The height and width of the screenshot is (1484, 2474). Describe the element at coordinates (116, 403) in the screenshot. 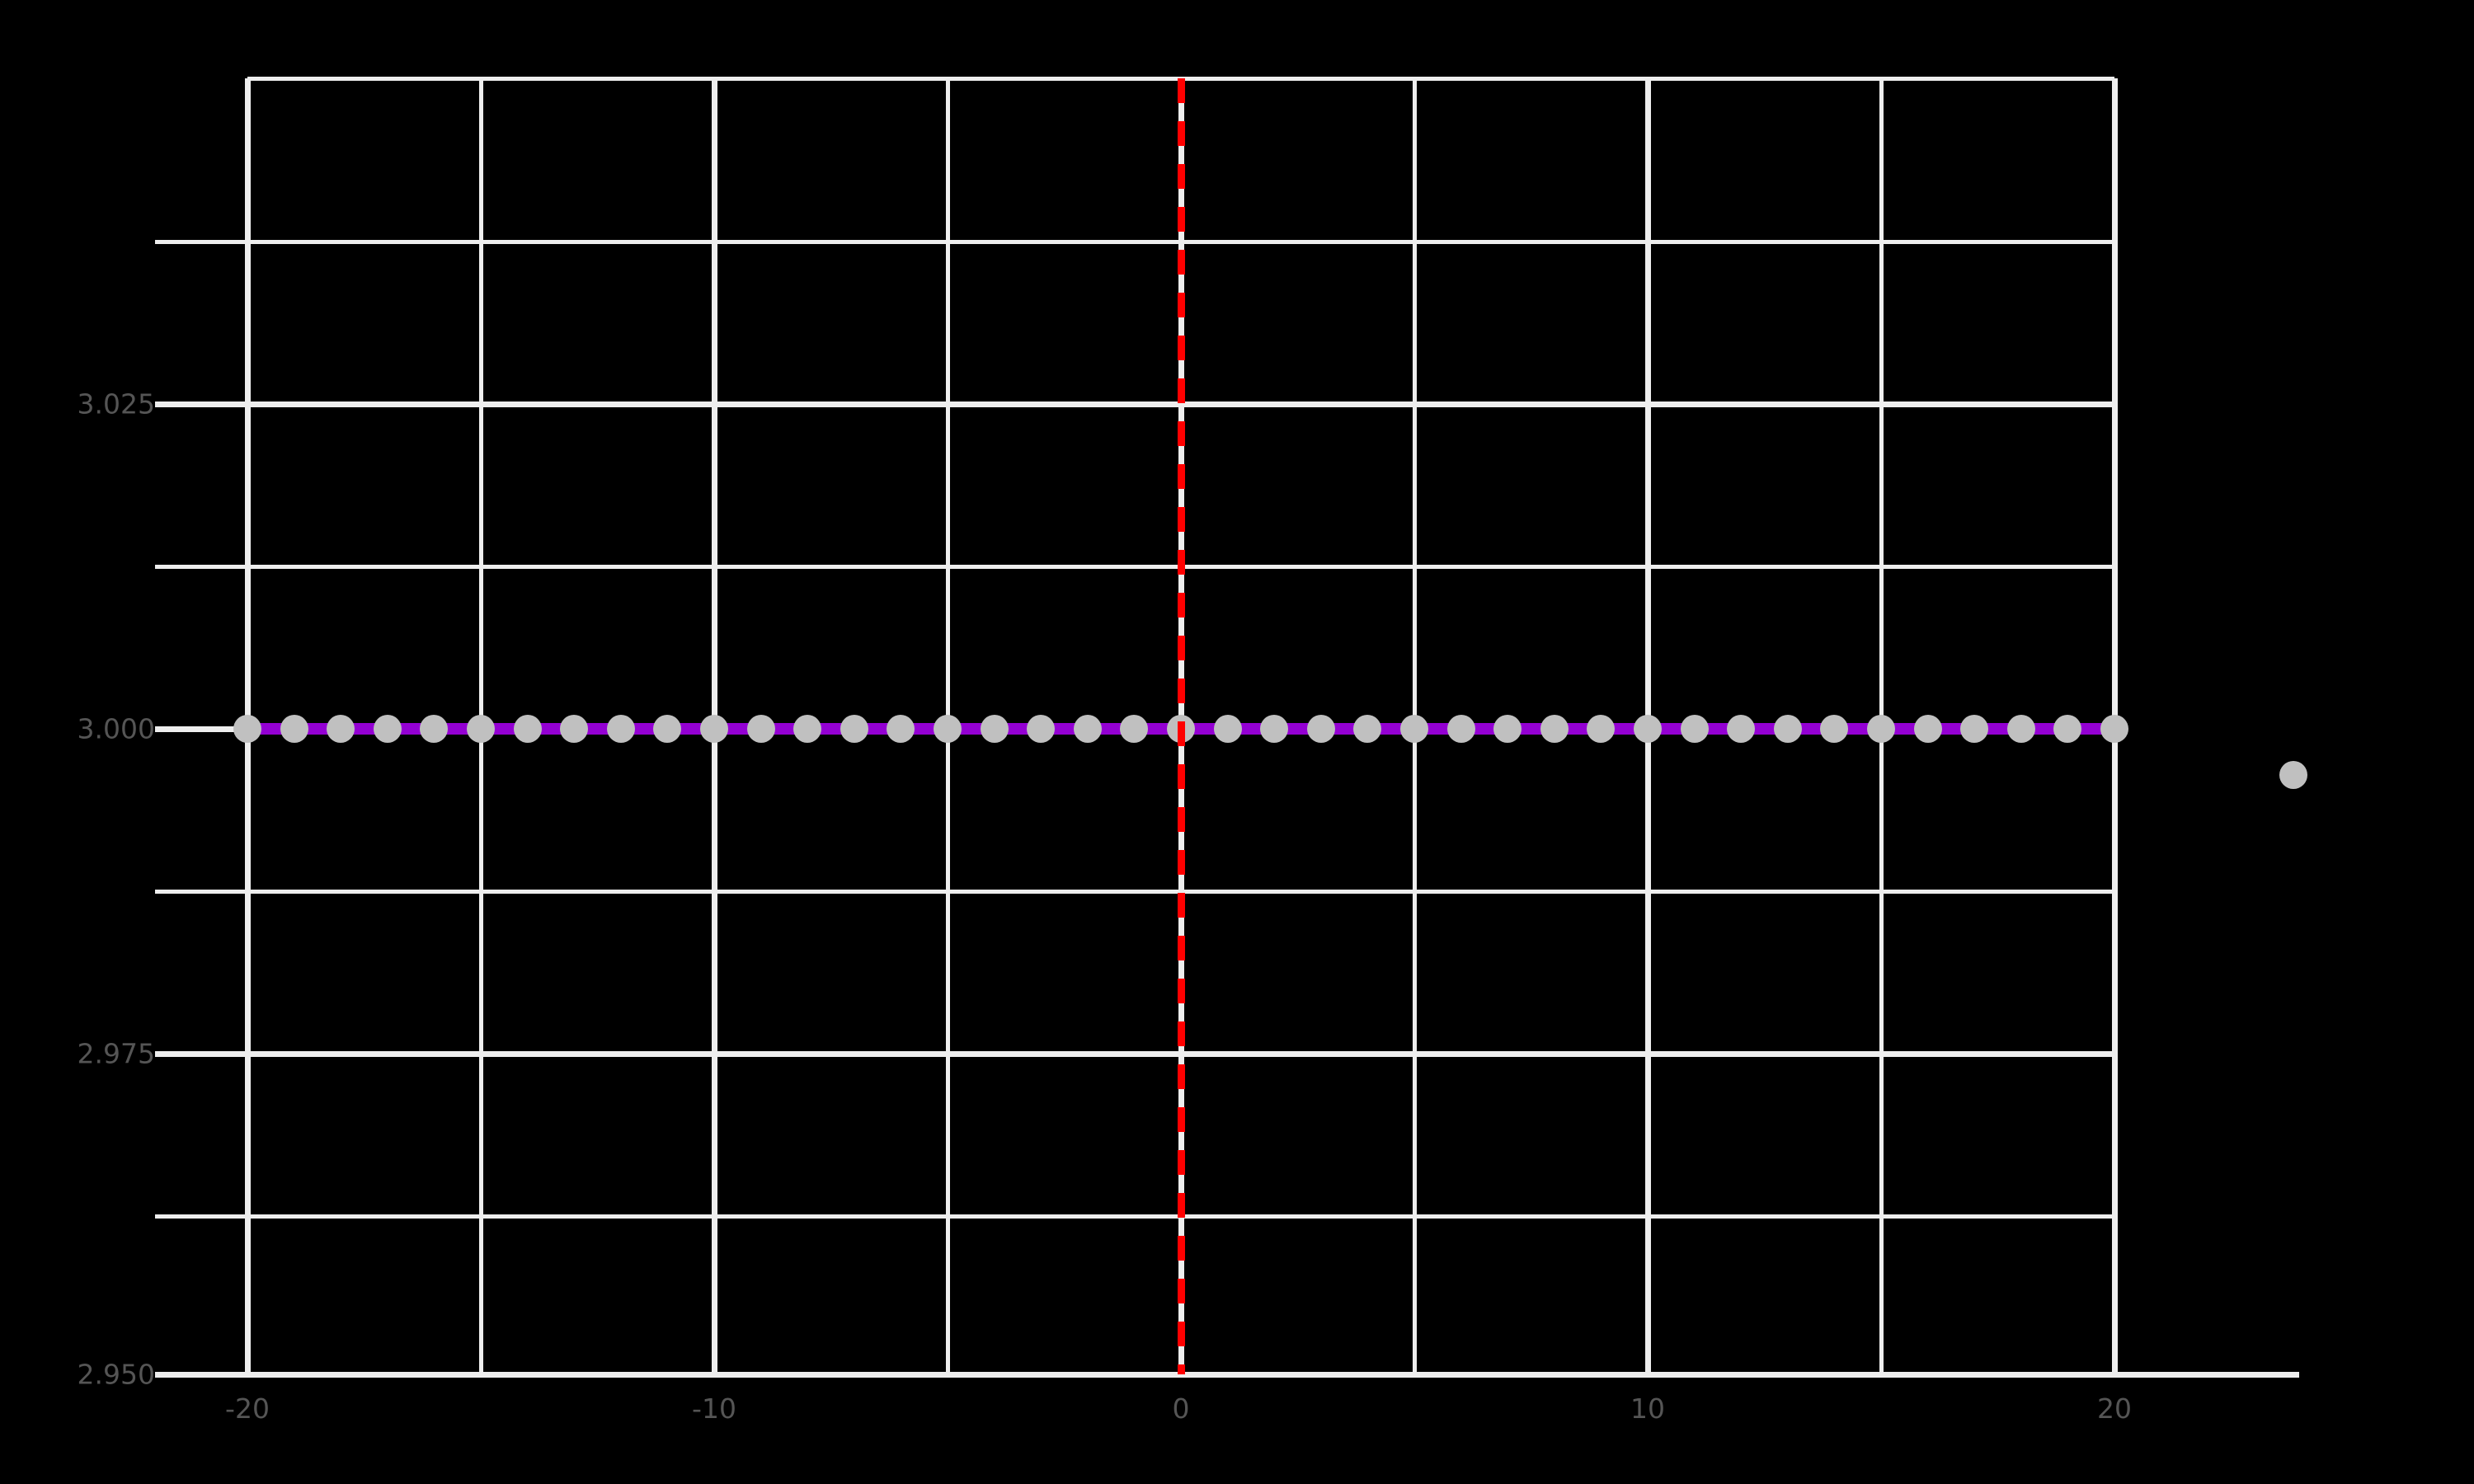

I see `ytick-label: 3.025` at that location.